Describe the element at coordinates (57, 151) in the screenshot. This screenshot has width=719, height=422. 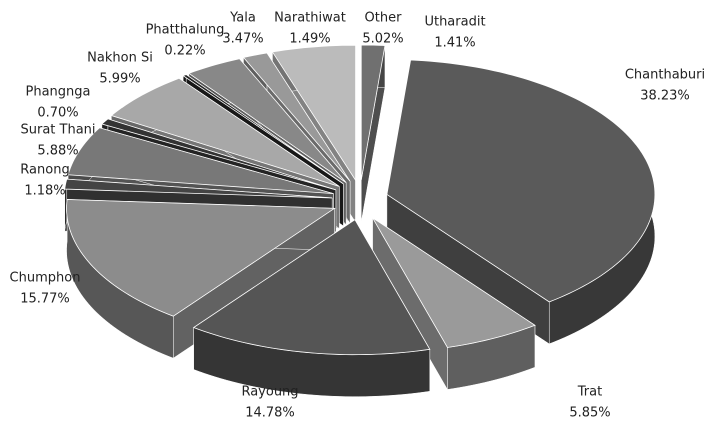
I see `slice-value-label: 5.88%` at that location.